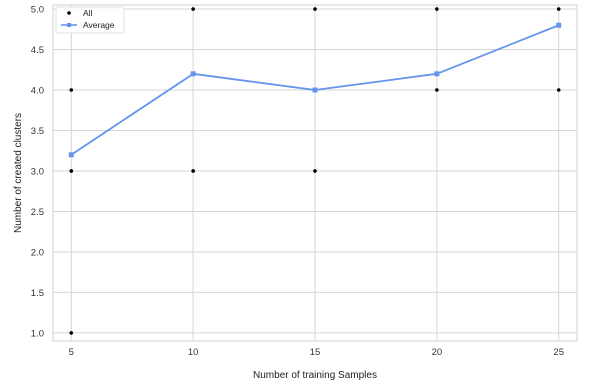 The image size is (590, 385). Describe the element at coordinates (558, 352) in the screenshot. I see `x-tick-label: 25` at that location.